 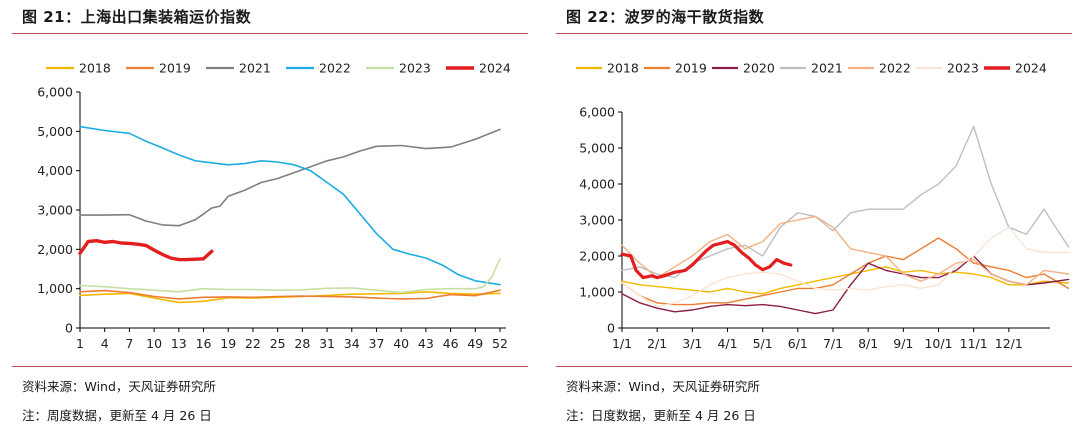 What do you see at coordinates (692, 343) in the screenshot?
I see `x-tick-label: 3/1` at bounding box center [692, 343].